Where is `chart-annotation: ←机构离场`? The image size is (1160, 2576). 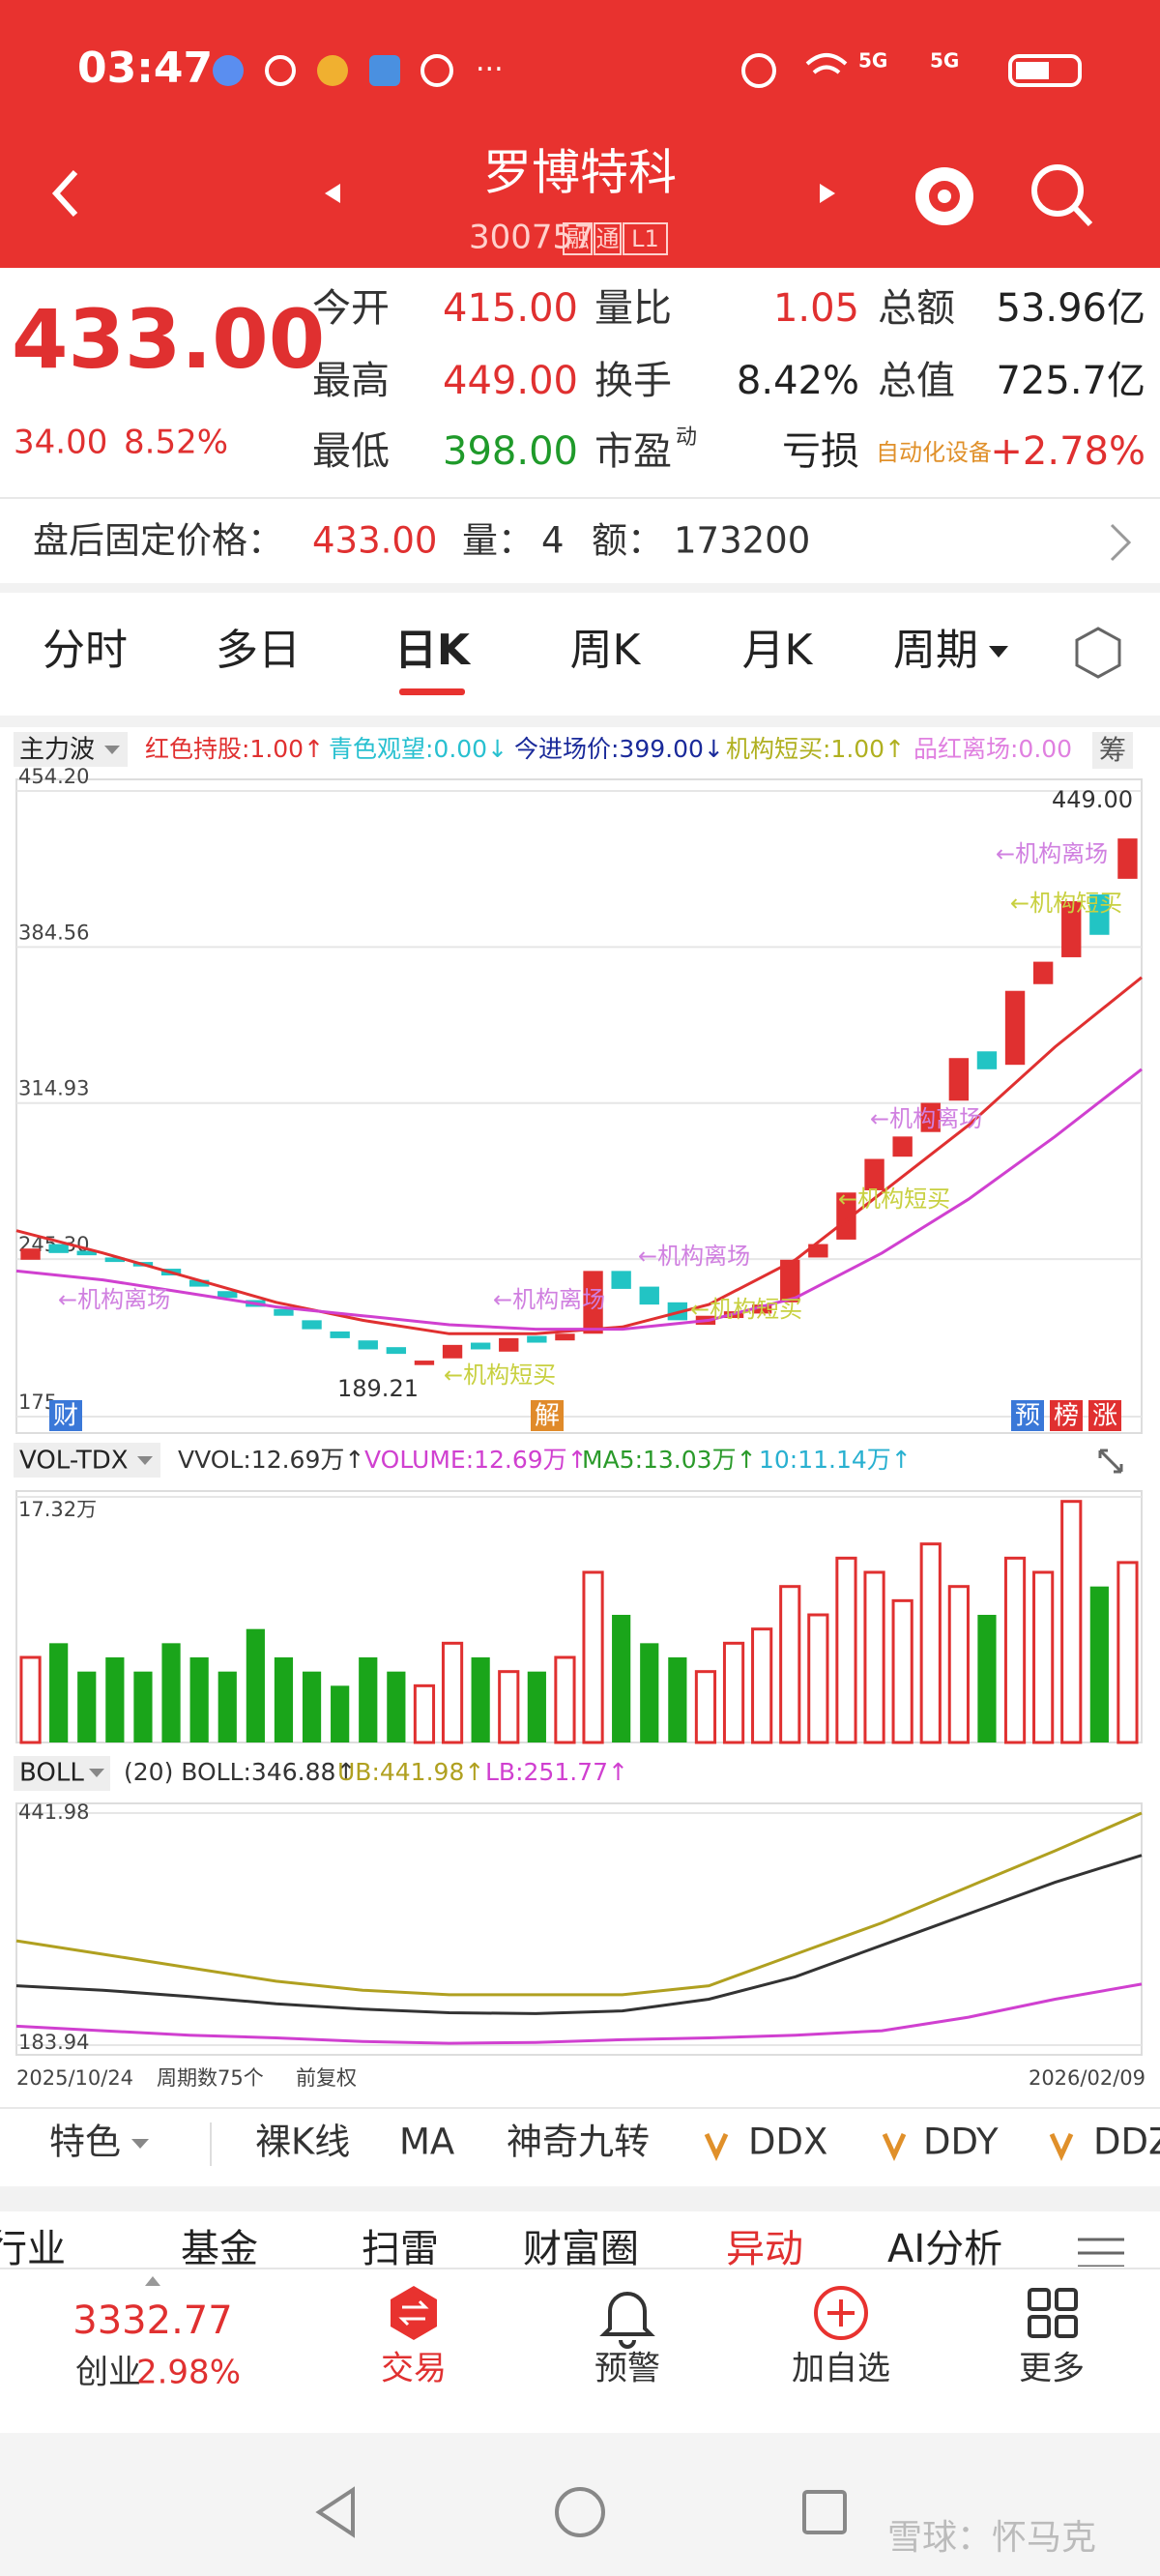 chart-annotation: ←机构离场 is located at coordinates (114, 1299).